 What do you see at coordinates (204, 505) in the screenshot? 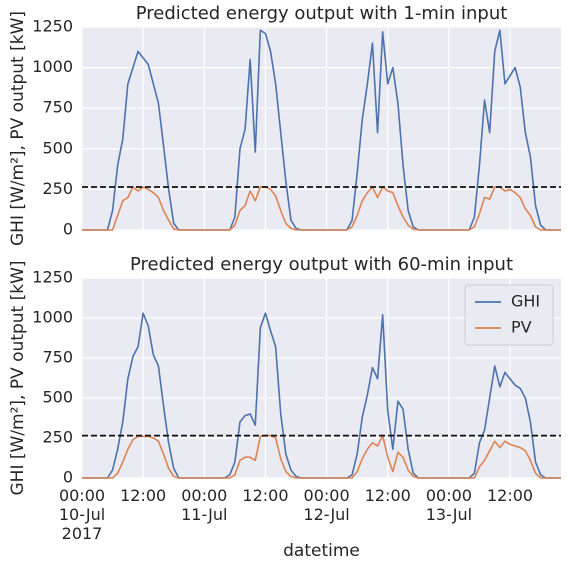
I see `x-tick-label: 00:00 11-Jul` at bounding box center [204, 505].